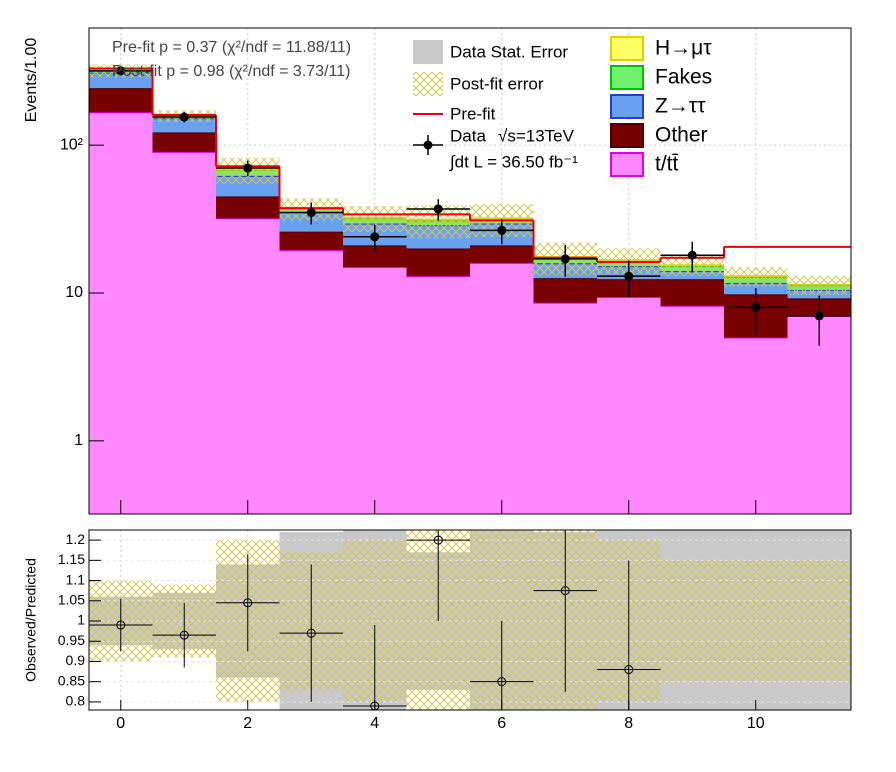  I want to click on y-axis-title: Events/1.00, so click(31, 80).